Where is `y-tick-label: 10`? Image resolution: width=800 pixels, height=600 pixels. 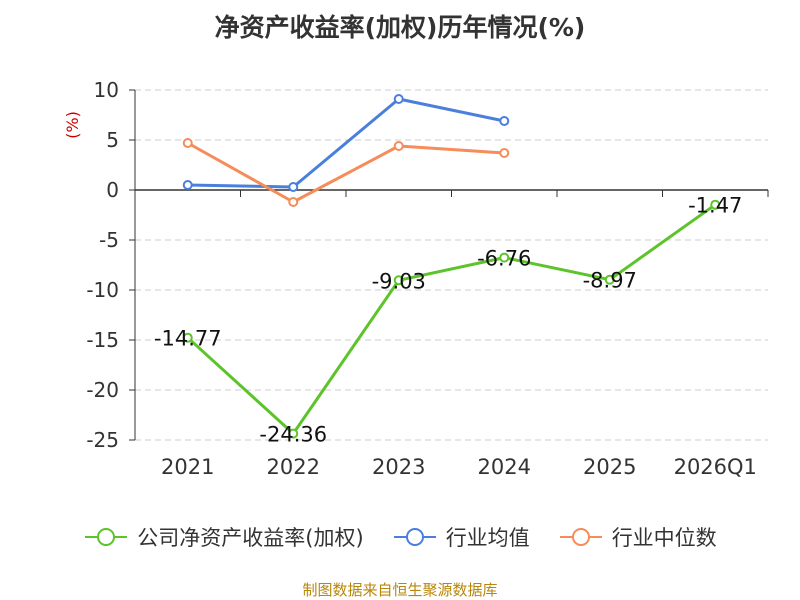 y-tick-label: 10 is located at coordinates (106, 90).